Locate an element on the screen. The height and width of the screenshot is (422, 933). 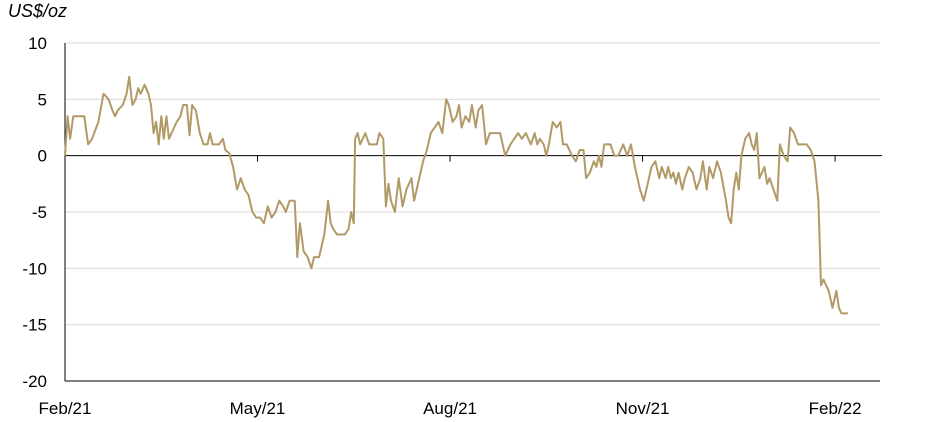
y-axis-unit-label: US$/oz is located at coordinates (38, 11).